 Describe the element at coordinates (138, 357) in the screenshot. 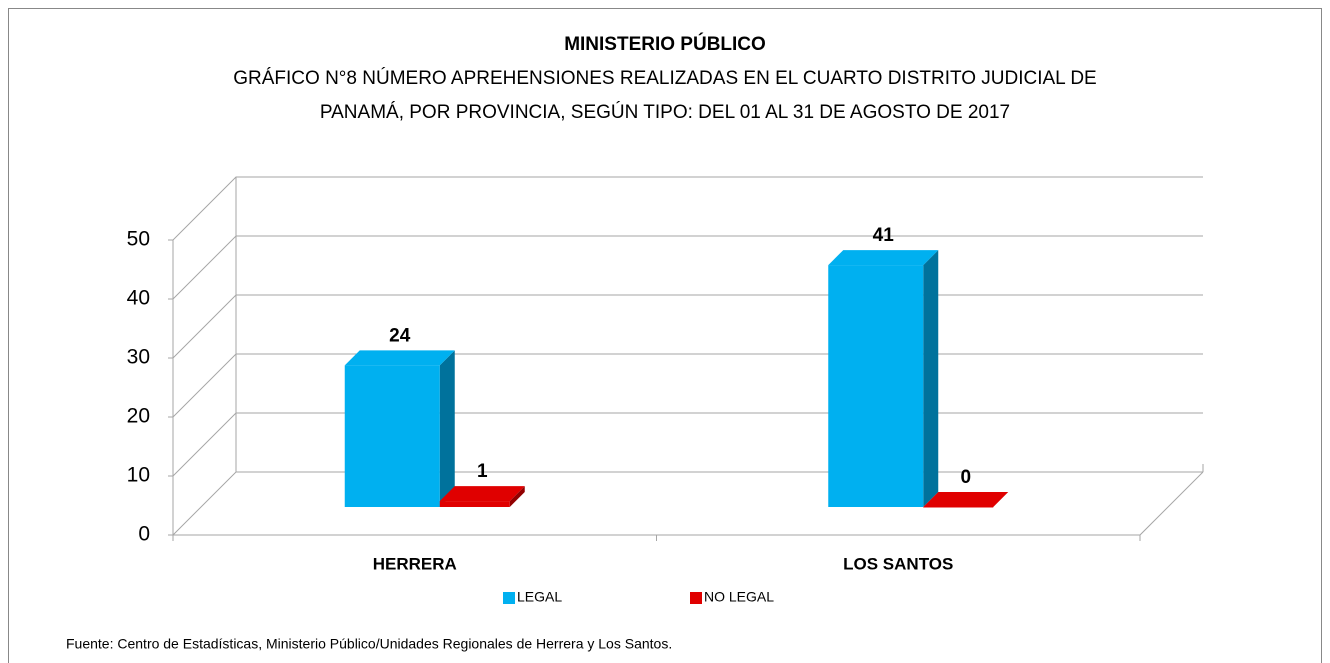

I see `y-tick-label: 30` at that location.